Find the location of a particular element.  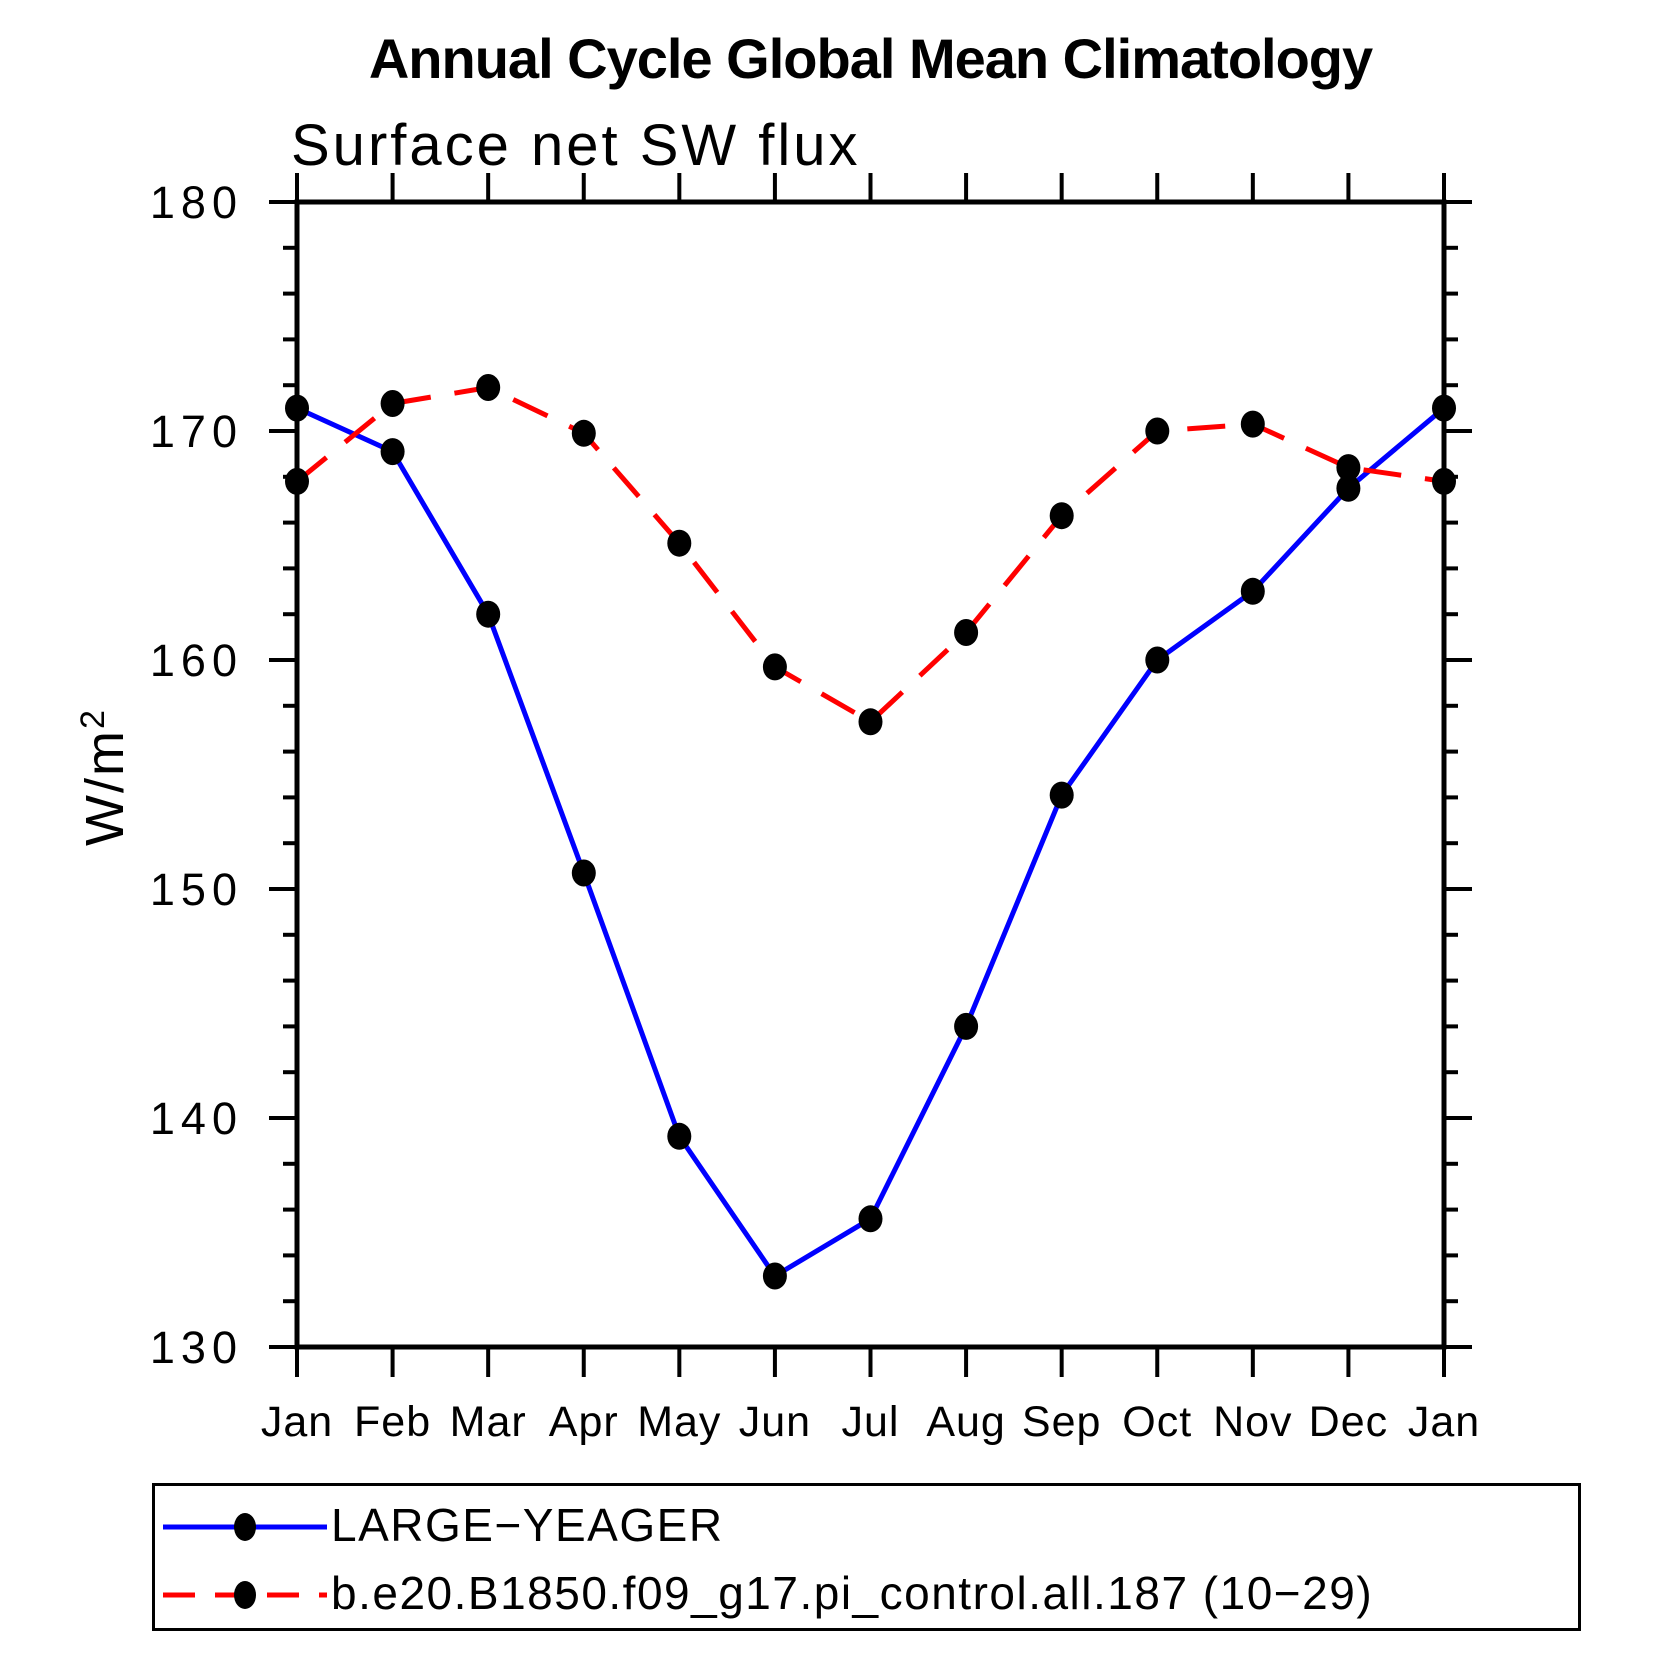

x-tick-label: Nov is located at coordinates (1252, 1422).